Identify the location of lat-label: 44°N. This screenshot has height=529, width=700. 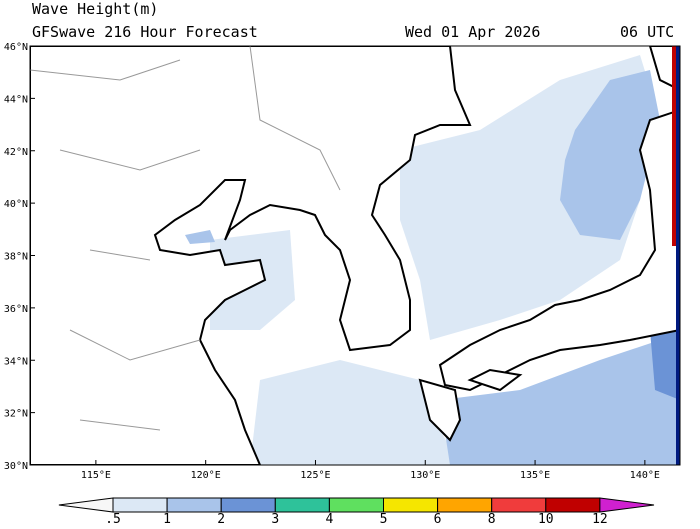
(16, 99).